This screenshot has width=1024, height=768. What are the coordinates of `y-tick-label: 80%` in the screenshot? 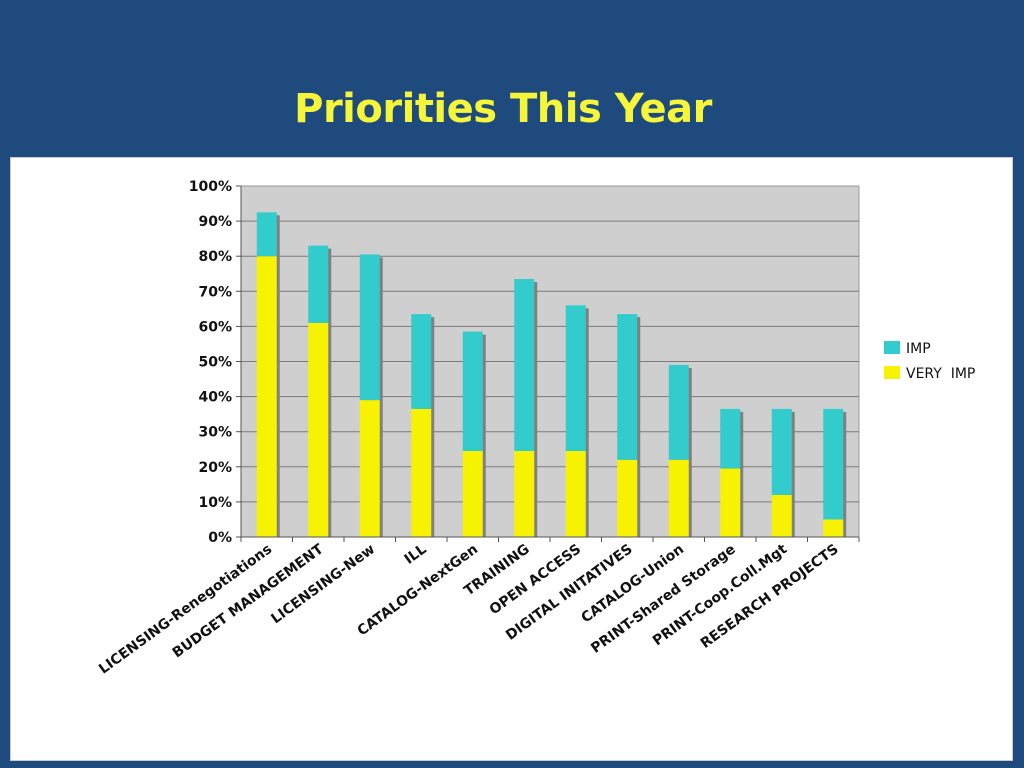 It's located at (215, 257).